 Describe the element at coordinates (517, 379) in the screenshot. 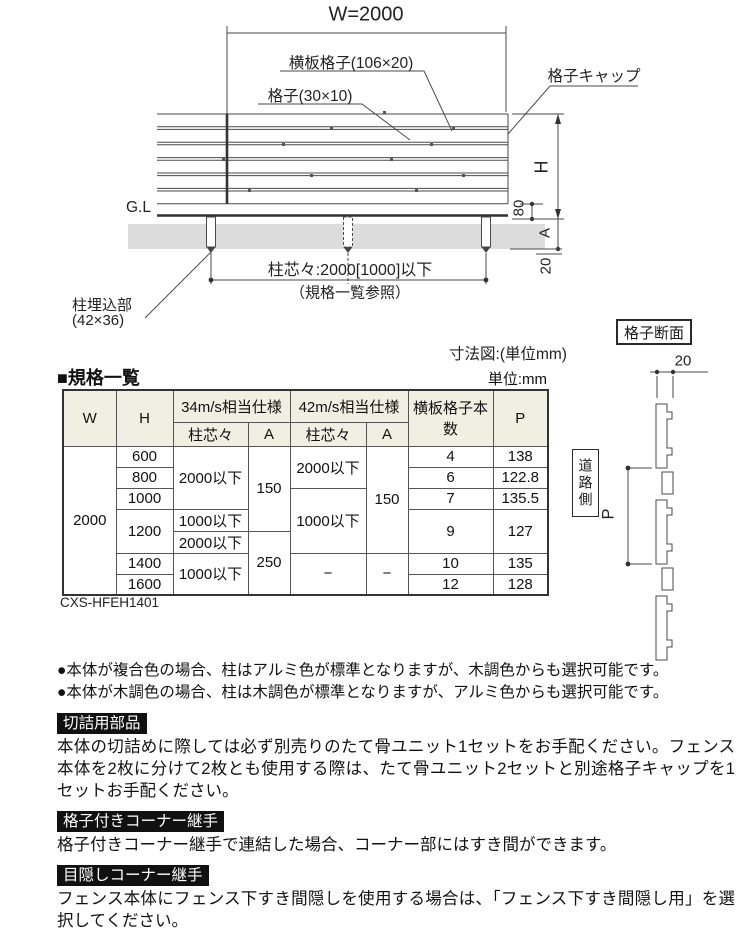

I see `unit-label: 単位:mm` at that location.